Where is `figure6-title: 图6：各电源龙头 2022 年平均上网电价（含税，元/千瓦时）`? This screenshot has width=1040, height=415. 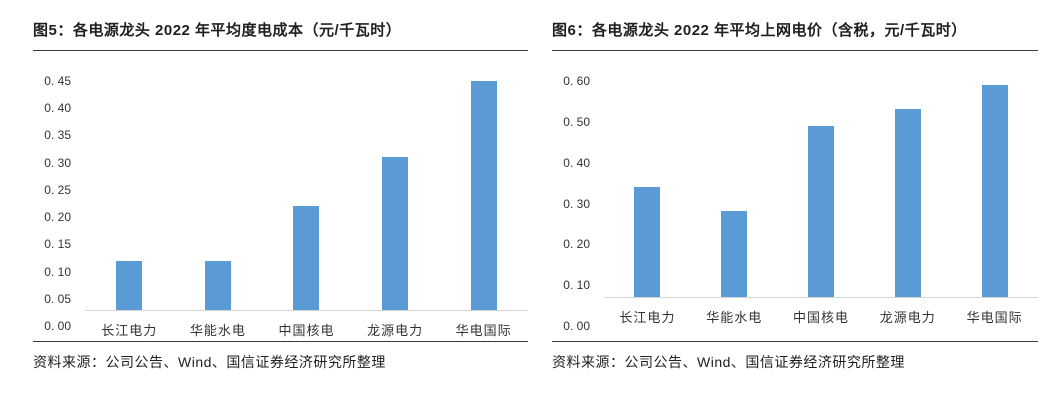 figure6-title: 图6：各电源龙头 2022 年平均上网电价（含税，元/千瓦时） is located at coordinates (795, 32).